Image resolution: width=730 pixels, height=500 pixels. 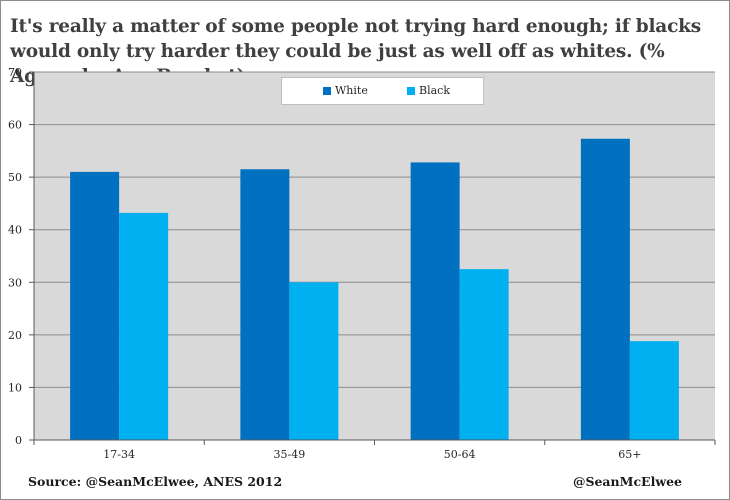 I want to click on y-tick-label: 40, so click(x=15, y=230).